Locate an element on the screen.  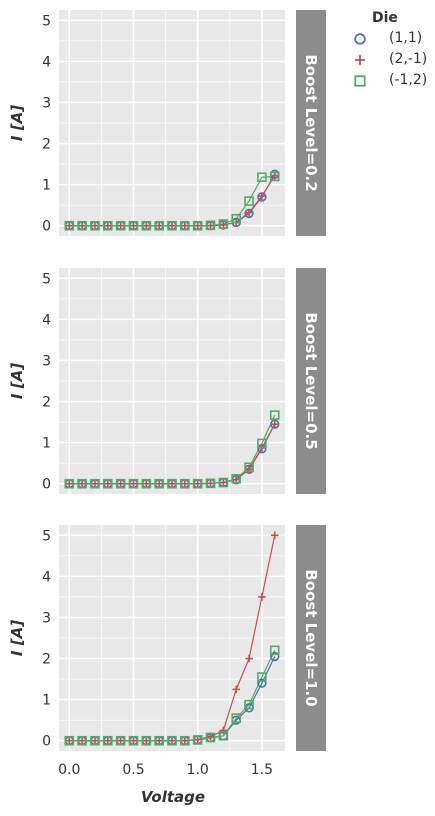
legend-item: (-1,2) is located at coordinates (391, 80).